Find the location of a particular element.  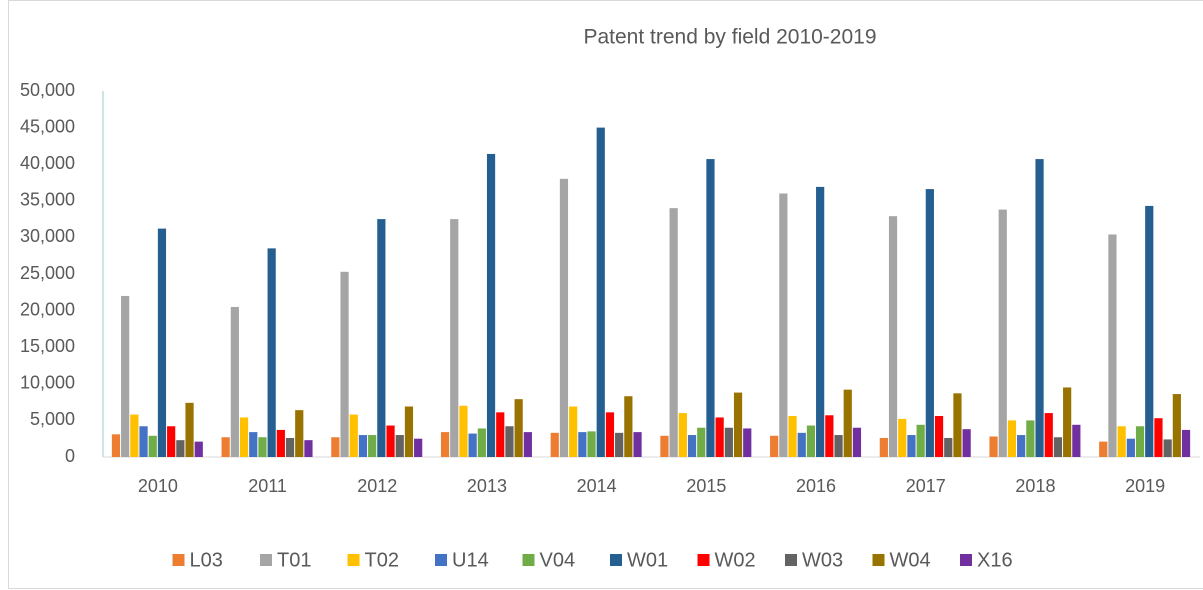

legend-label: L03 is located at coordinates (206, 560).